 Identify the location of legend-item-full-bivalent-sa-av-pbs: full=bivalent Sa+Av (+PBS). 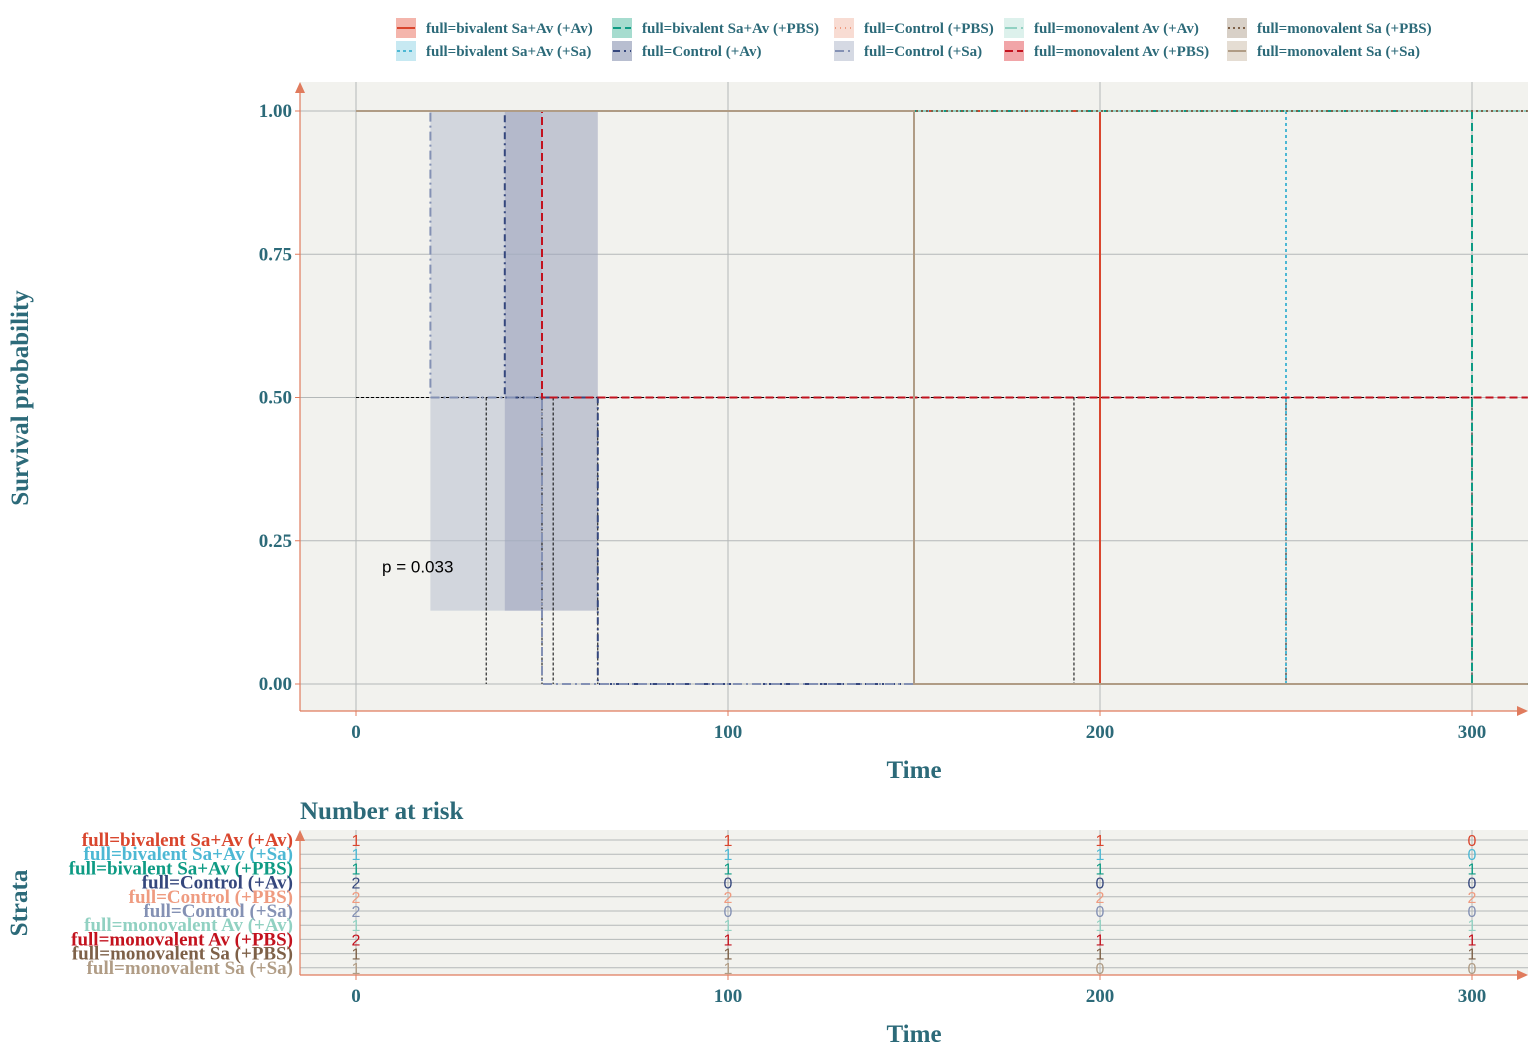
(715, 28).